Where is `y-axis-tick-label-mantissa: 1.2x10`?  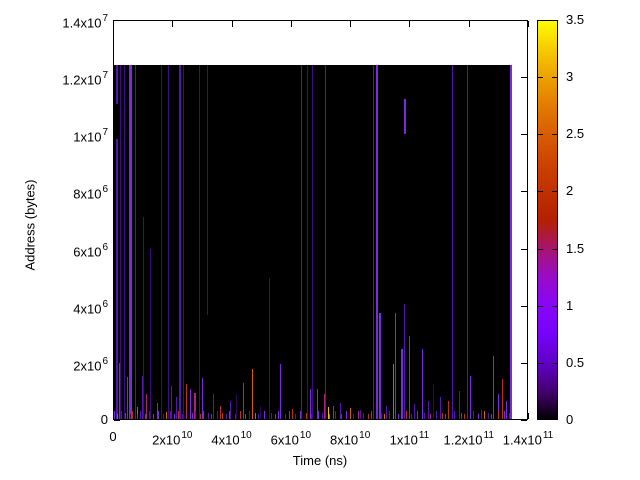
y-axis-tick-label-mantissa: 1.2x10 is located at coordinates (82, 80).